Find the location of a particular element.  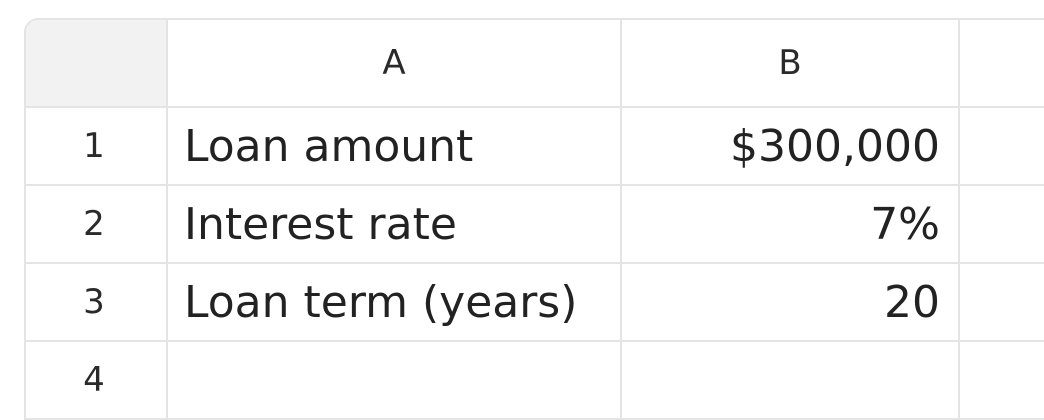

column-header-a: A is located at coordinates (395, 64).